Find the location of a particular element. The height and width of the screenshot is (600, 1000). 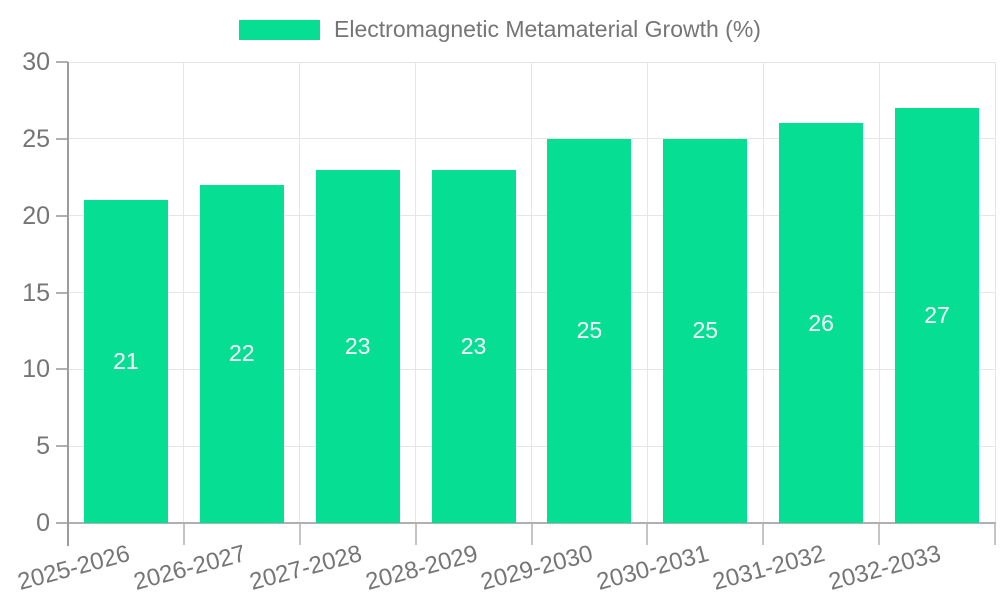

bar-value-label: 26 is located at coordinates (821, 322).